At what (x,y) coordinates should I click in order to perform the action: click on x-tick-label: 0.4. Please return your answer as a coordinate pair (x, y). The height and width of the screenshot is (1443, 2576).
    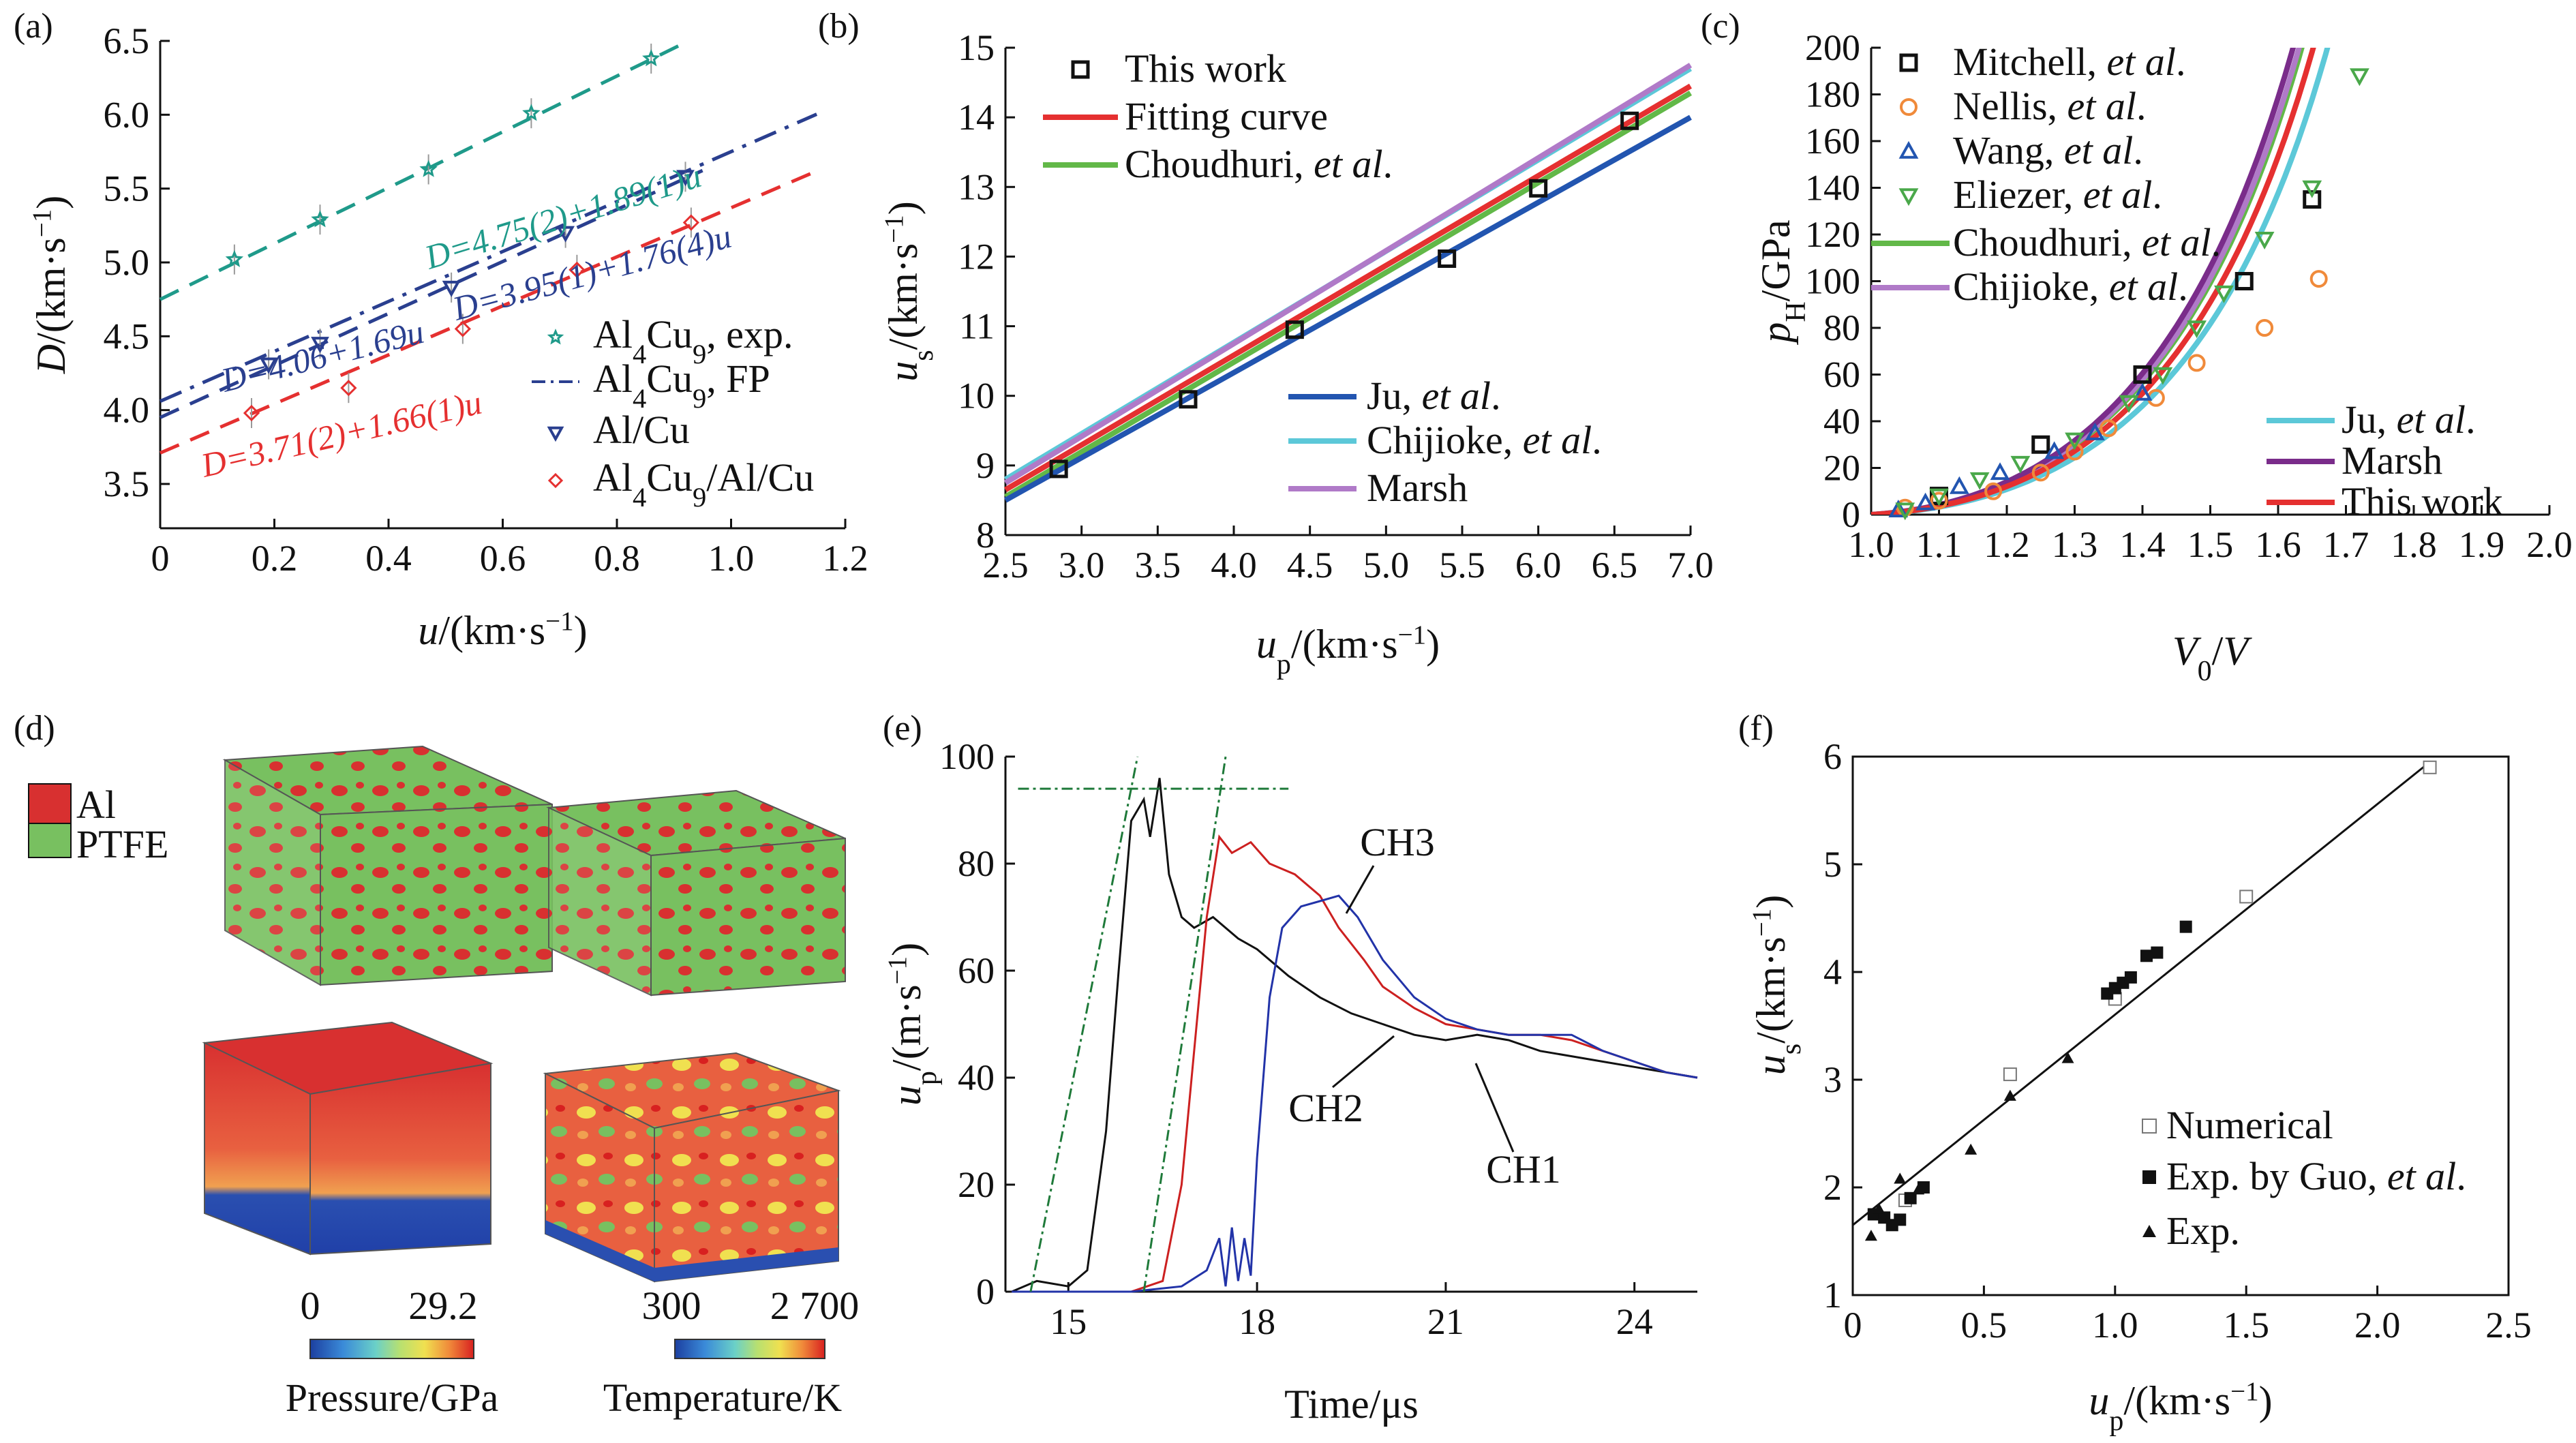
    Looking at the image, I should click on (388, 558).